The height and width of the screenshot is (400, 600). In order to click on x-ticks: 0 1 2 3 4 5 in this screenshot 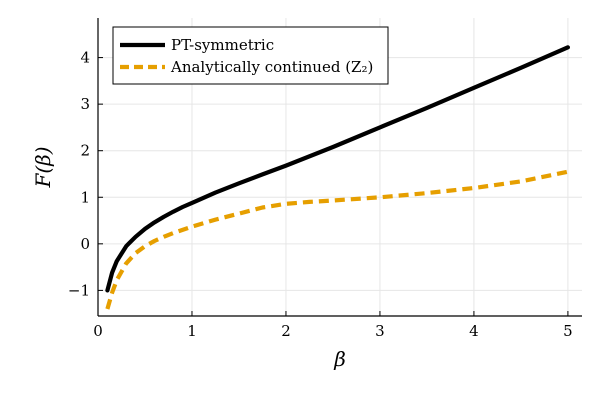, I will do `click(333, 325)`.